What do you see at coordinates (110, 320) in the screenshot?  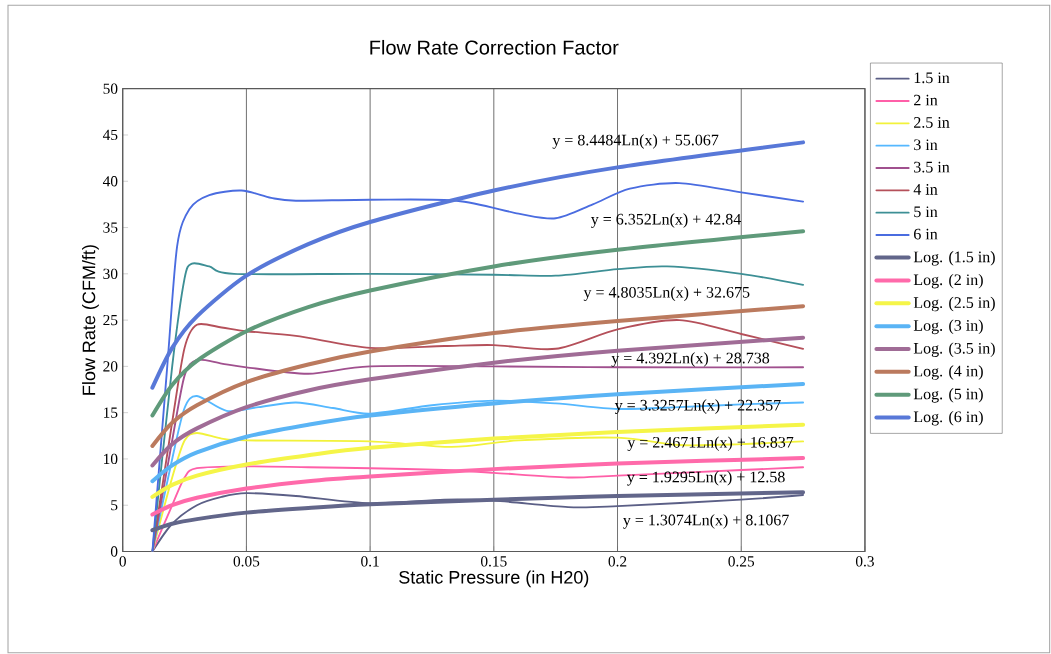 I see `y-tick-label: 25` at bounding box center [110, 320].